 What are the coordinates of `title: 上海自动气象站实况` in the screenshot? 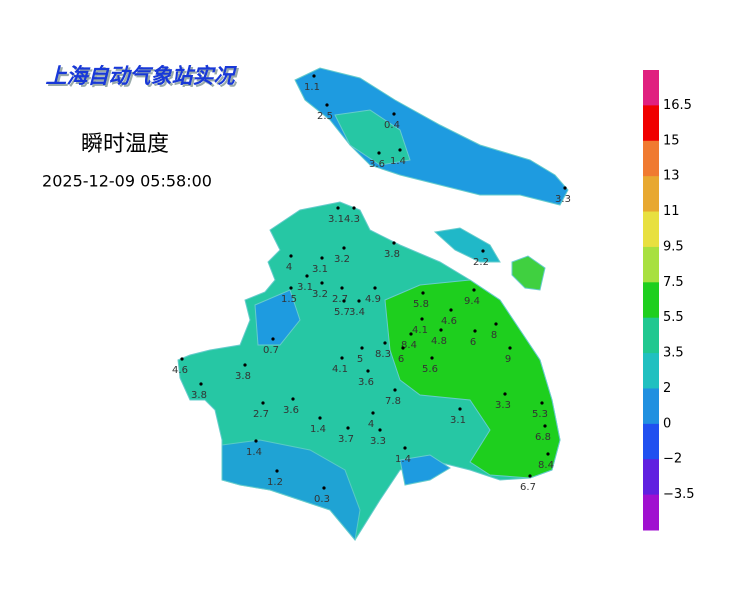 It's located at (142, 76).